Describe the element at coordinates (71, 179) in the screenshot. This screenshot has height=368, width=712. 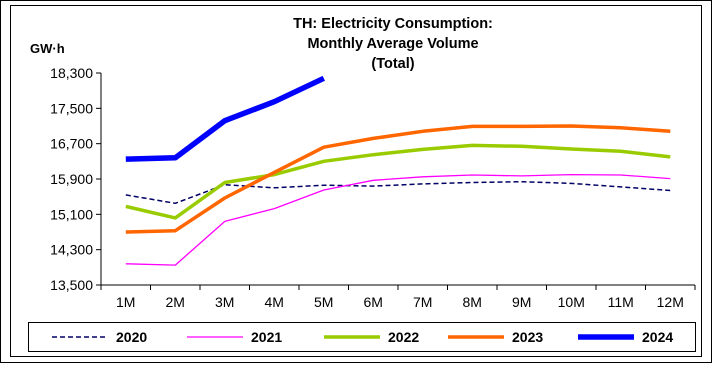
I see `y-tick-label: 15,900` at that location.